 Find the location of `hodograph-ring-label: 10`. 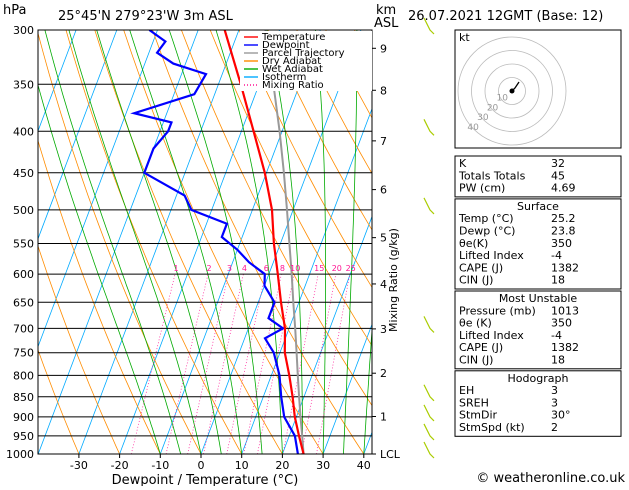

hodograph-ring-label: 10 is located at coordinates (503, 99).